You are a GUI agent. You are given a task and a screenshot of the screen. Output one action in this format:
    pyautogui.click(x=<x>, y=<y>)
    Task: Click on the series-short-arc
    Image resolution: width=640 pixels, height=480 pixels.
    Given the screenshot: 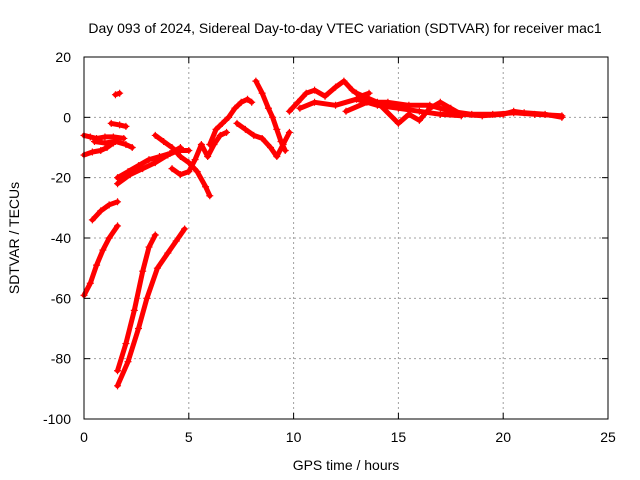 What is the action you would take?
    pyautogui.click(x=105, y=211)
    